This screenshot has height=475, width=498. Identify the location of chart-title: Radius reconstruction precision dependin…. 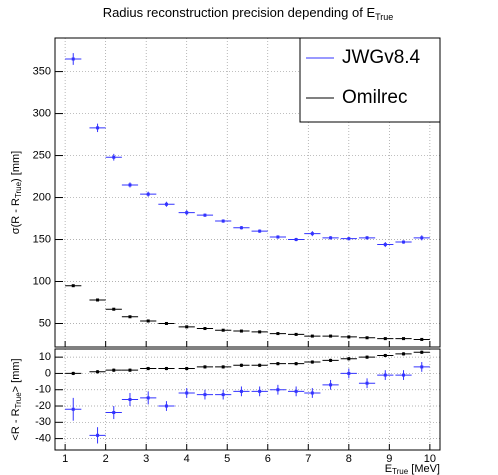
(248, 13).